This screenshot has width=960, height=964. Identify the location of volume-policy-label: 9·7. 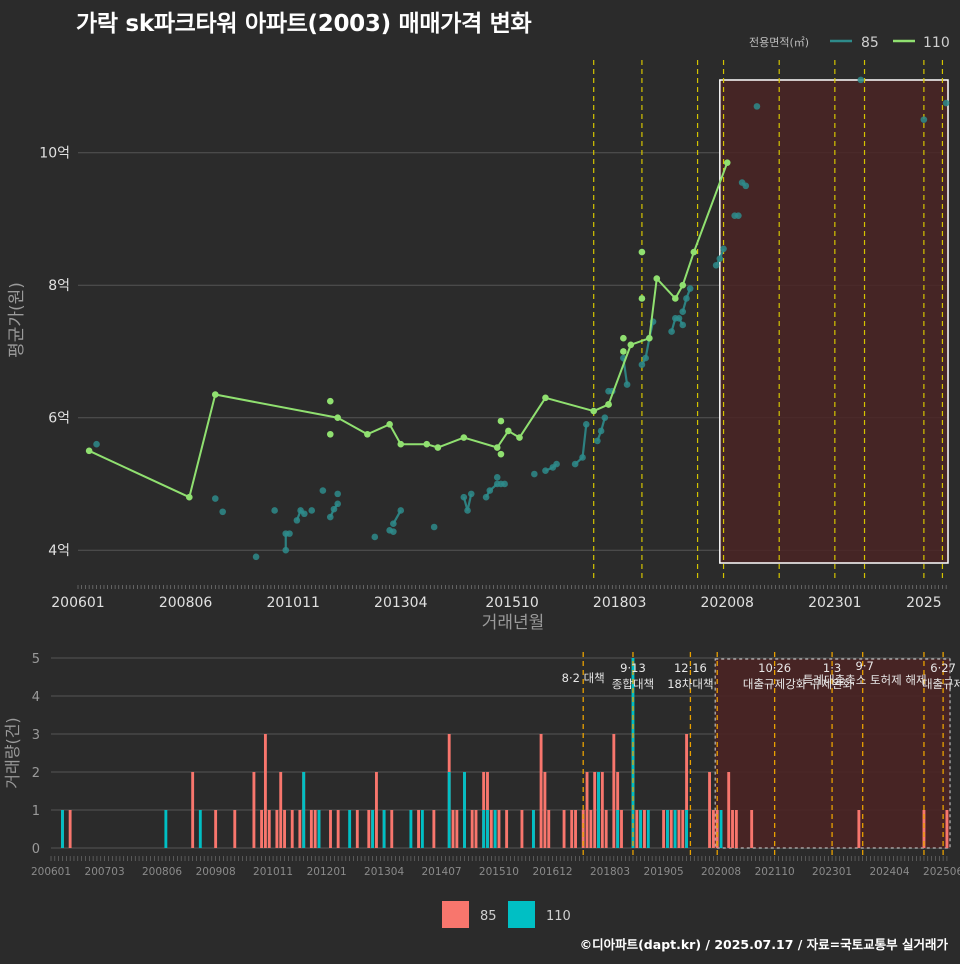
(865, 666).